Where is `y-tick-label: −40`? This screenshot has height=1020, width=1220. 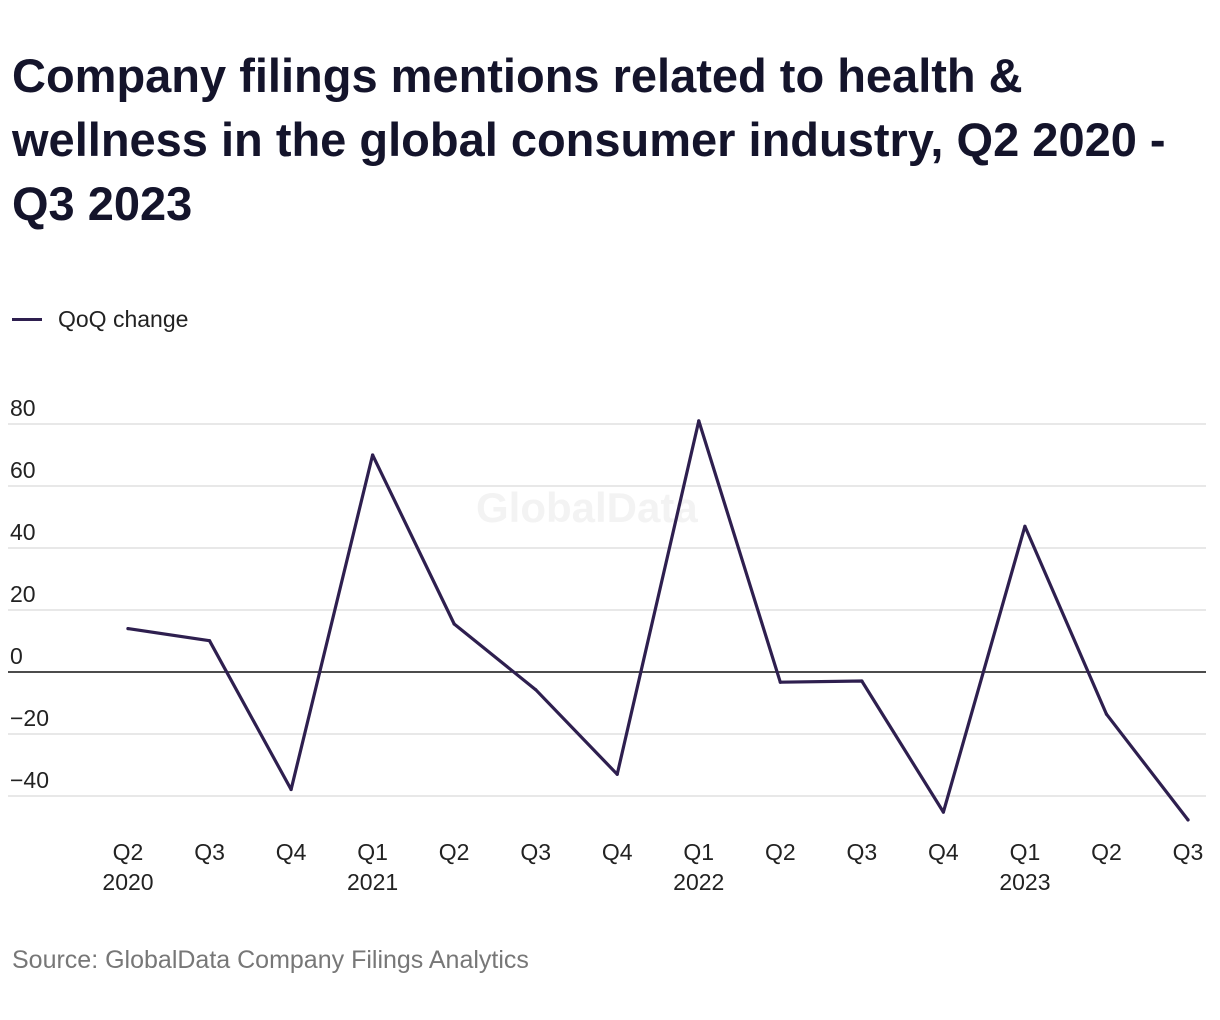 y-tick-label: −40 is located at coordinates (29, 780).